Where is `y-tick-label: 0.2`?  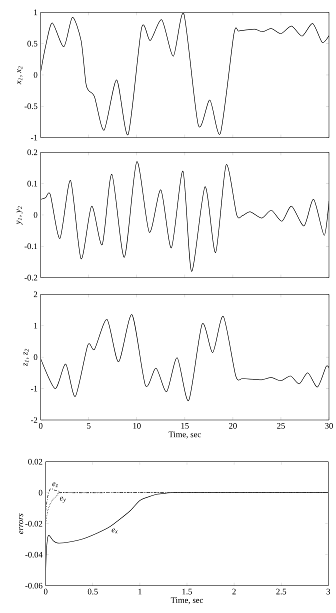
y-tick-label: 0.2 is located at coordinates (32, 152).